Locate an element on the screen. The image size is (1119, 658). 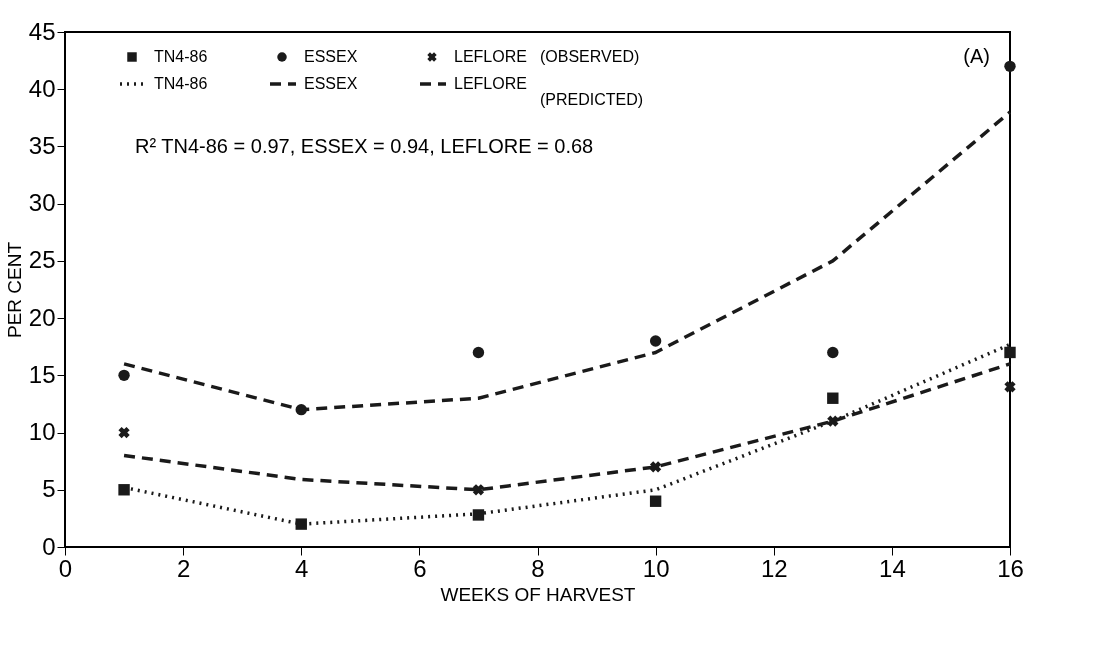
annotation: R² TN4-86 = 0.97, ESSEX = 0.94, LEFLORE = 0.68 is located at coordinates (364, 146).